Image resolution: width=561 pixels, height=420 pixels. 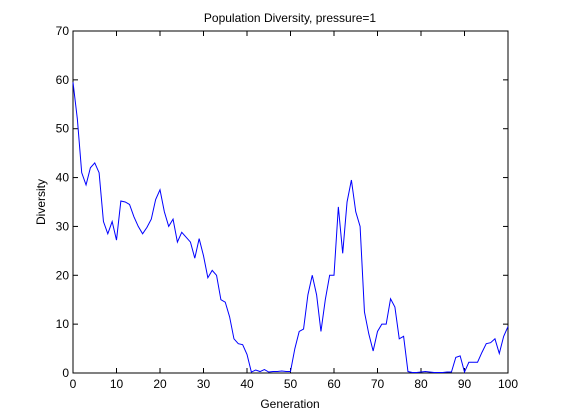 What do you see at coordinates (63, 202) in the screenshot?
I see `y-axis-tick-labels: 0 10 20 30 40 50 60 70` at bounding box center [63, 202].